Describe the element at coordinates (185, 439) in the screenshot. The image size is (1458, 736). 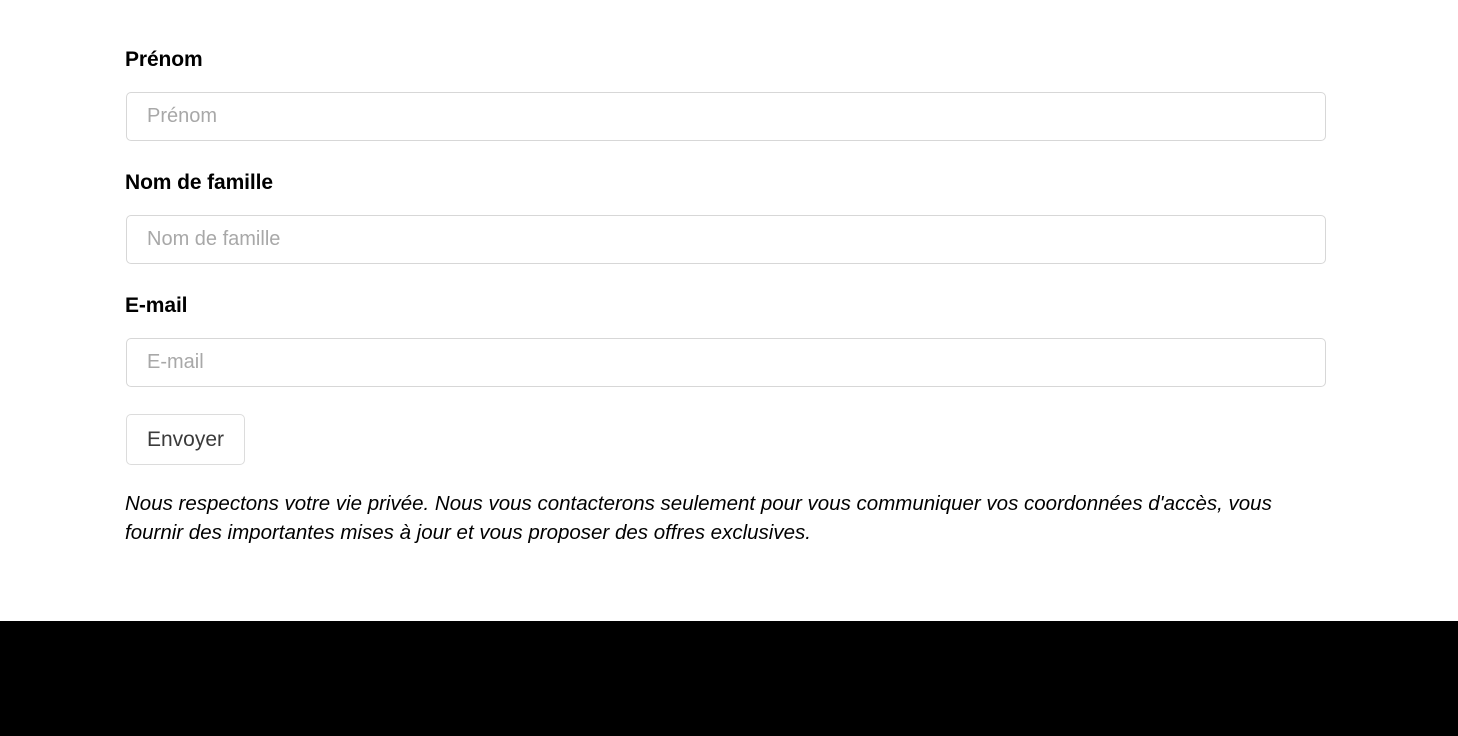
I see `submit-button: Envoyer` at that location.